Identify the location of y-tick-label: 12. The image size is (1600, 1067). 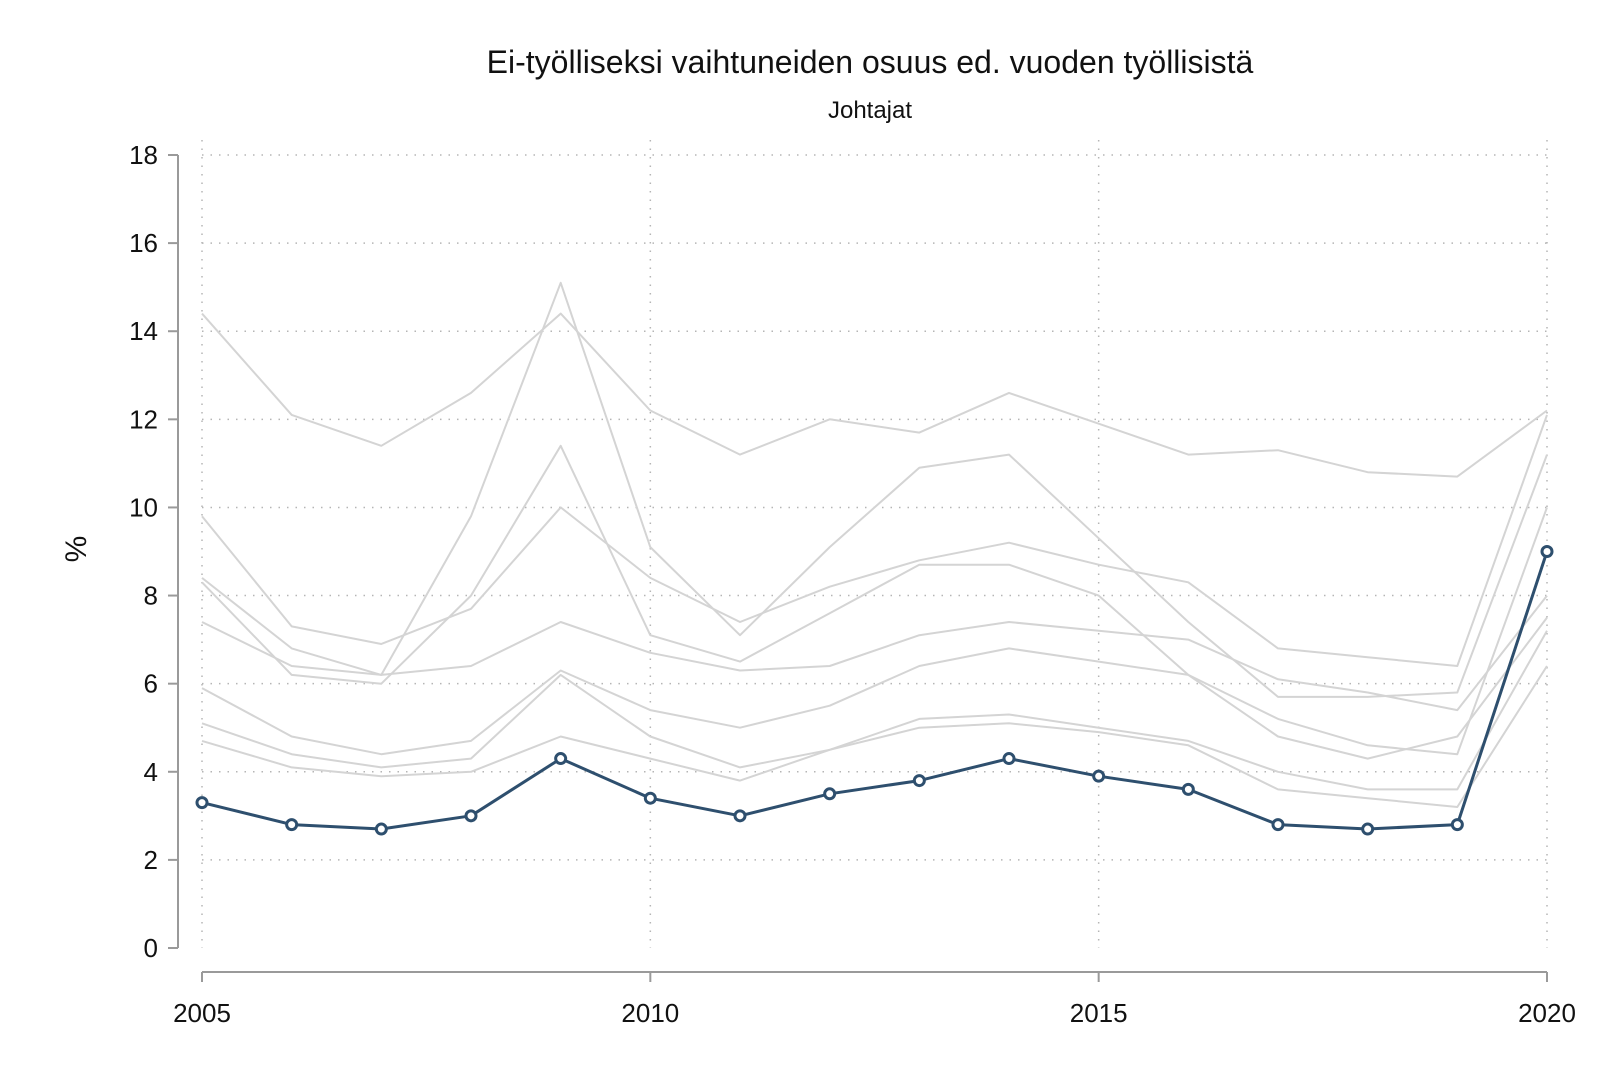
(143, 419).